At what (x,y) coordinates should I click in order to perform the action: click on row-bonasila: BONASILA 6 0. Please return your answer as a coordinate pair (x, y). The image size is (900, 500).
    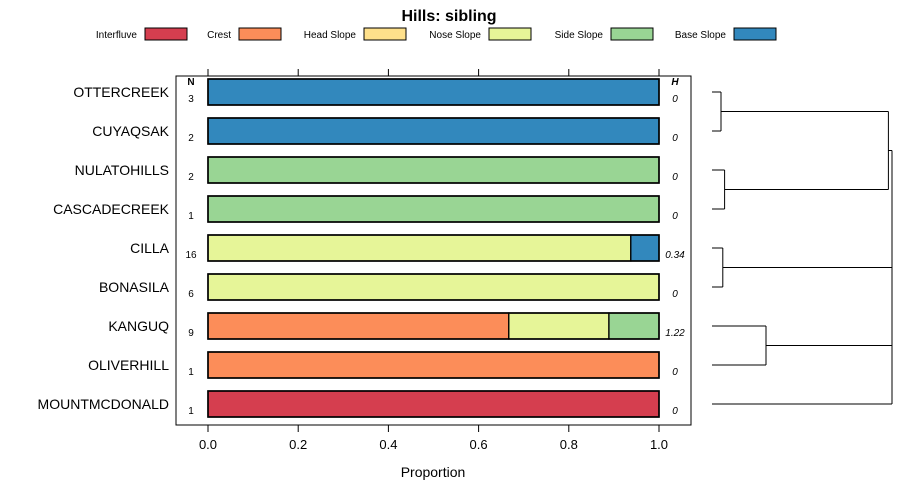
    Looking at the image, I should click on (388, 287).